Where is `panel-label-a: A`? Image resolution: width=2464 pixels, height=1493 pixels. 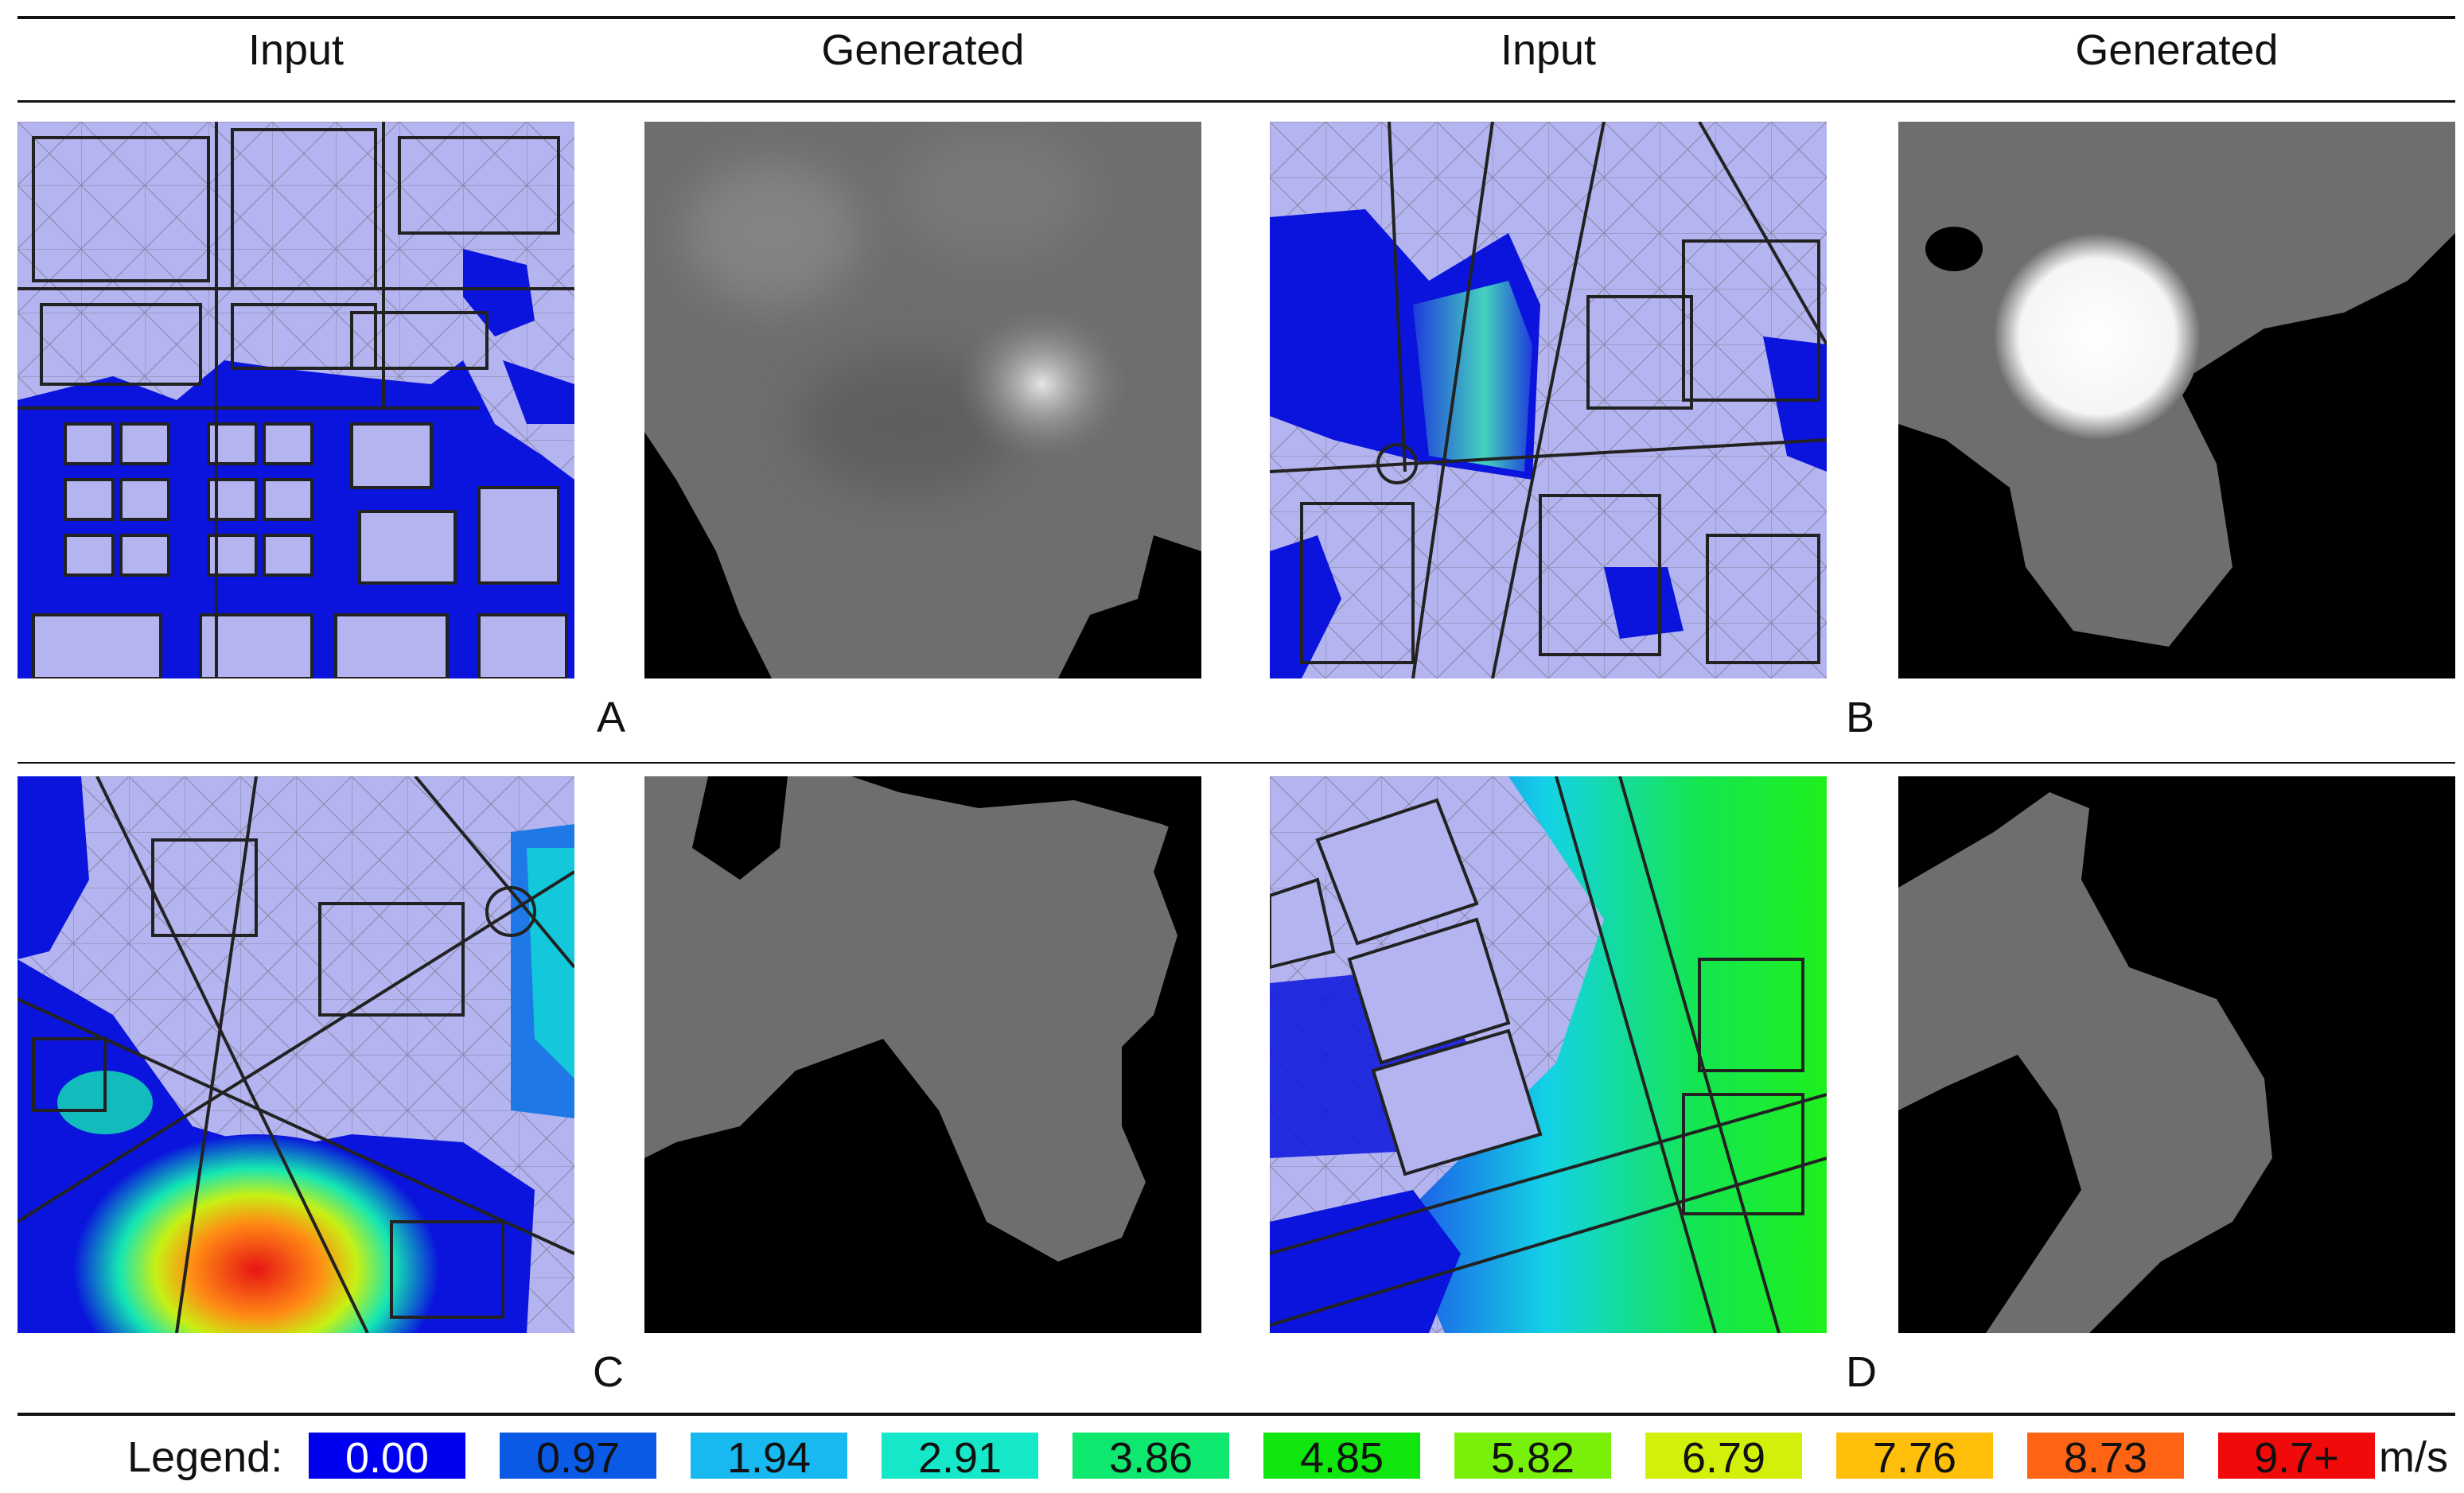
panel-label-a: A is located at coordinates (611, 718).